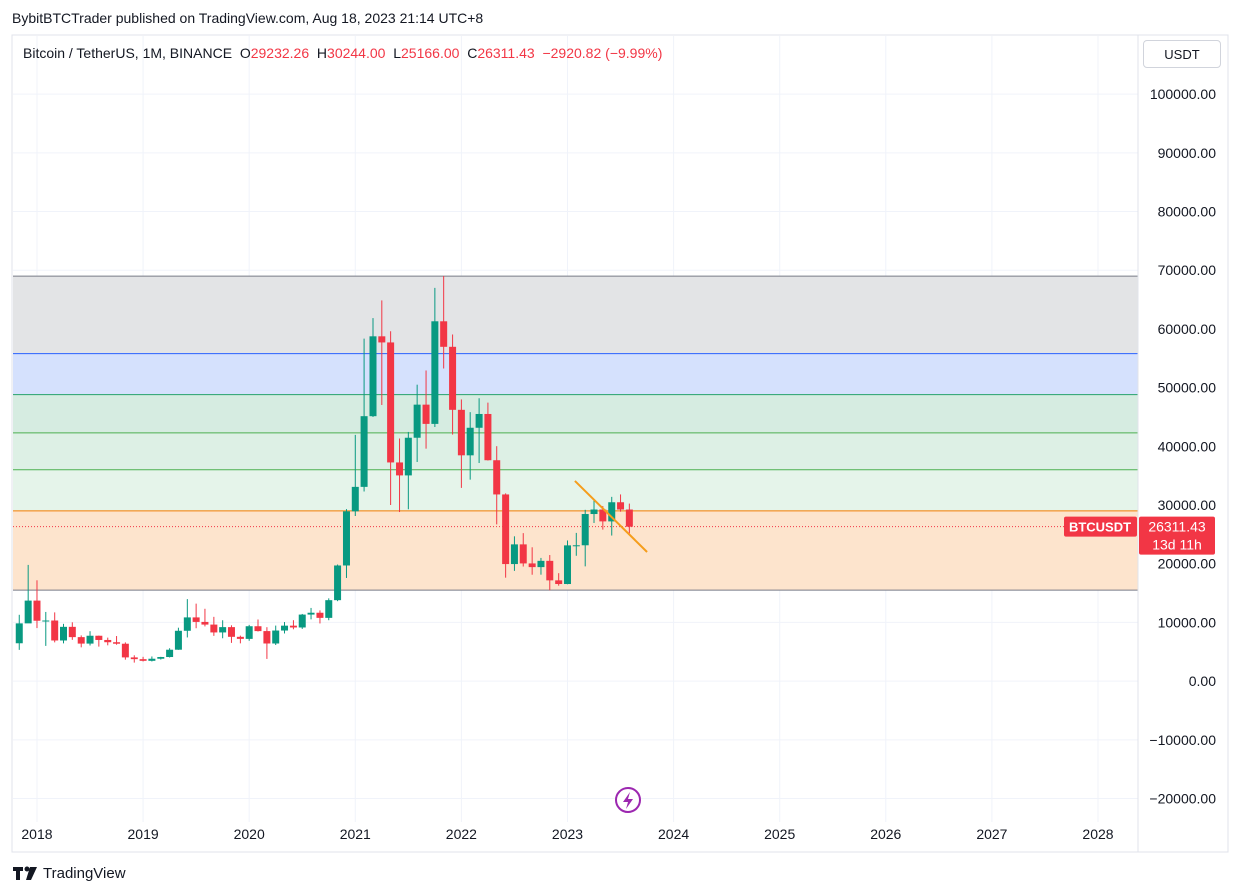  I want to click on x-tick-label: 2024, so click(673, 834).